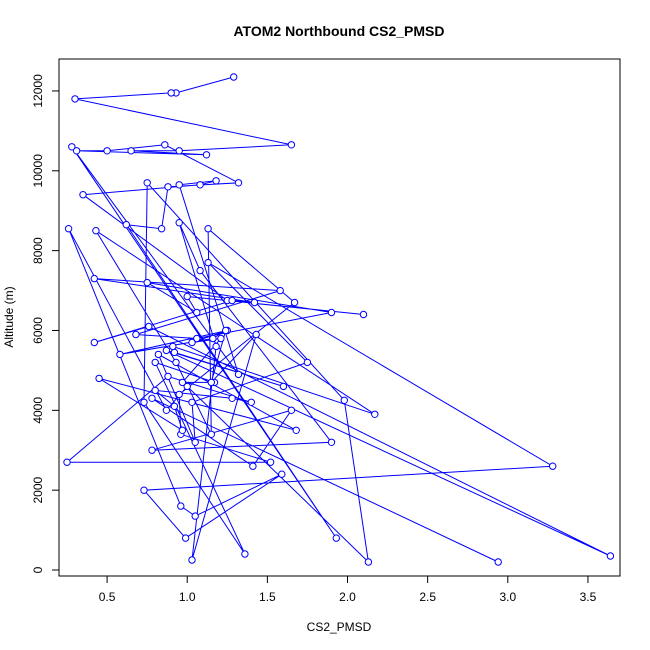 This screenshot has width=650, height=650. I want to click on y-tick-label: 4000, so click(38, 410).